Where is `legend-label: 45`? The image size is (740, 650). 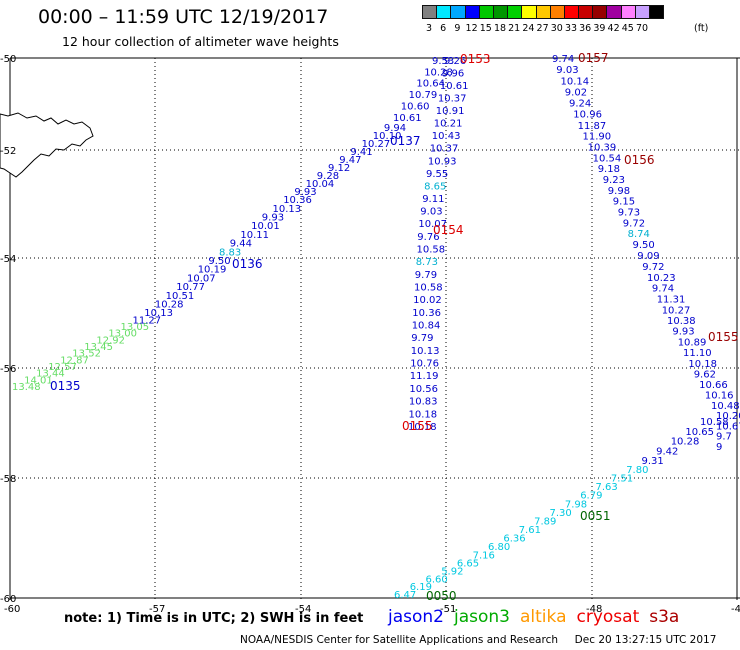 legend-label: 45 is located at coordinates (627, 28).